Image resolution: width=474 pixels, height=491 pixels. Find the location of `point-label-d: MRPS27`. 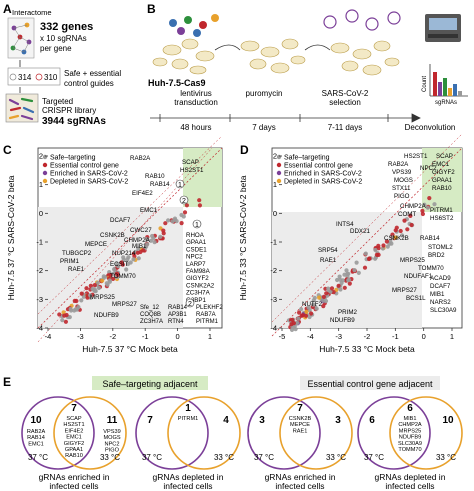

point-label-d: MRPS27 is located at coordinates (404, 290).